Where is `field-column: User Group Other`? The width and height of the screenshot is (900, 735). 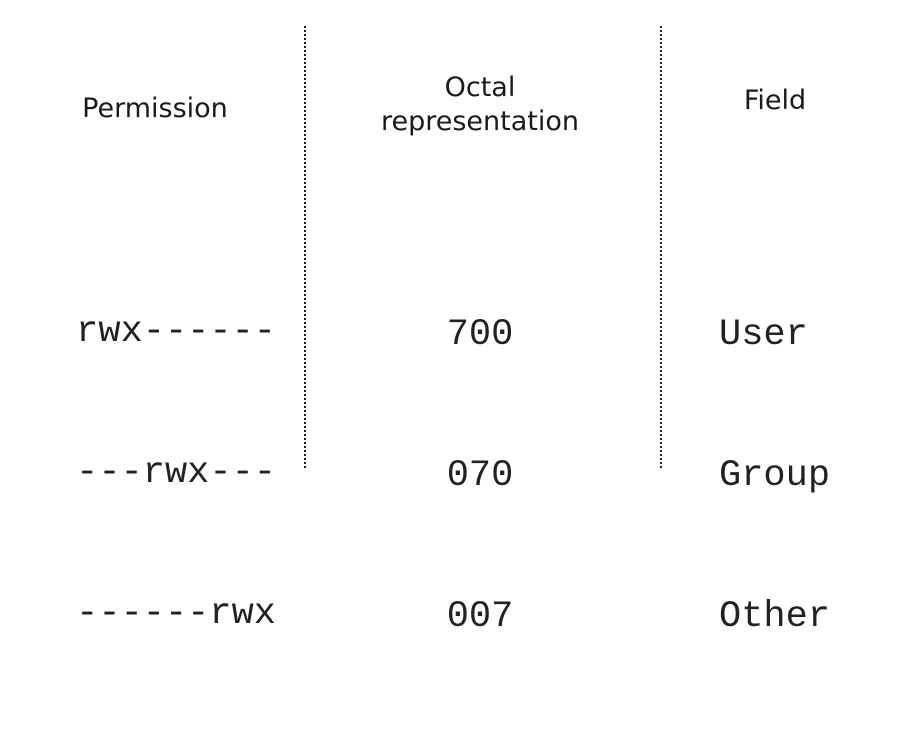 field-column: User Group Other is located at coordinates (804, 476).